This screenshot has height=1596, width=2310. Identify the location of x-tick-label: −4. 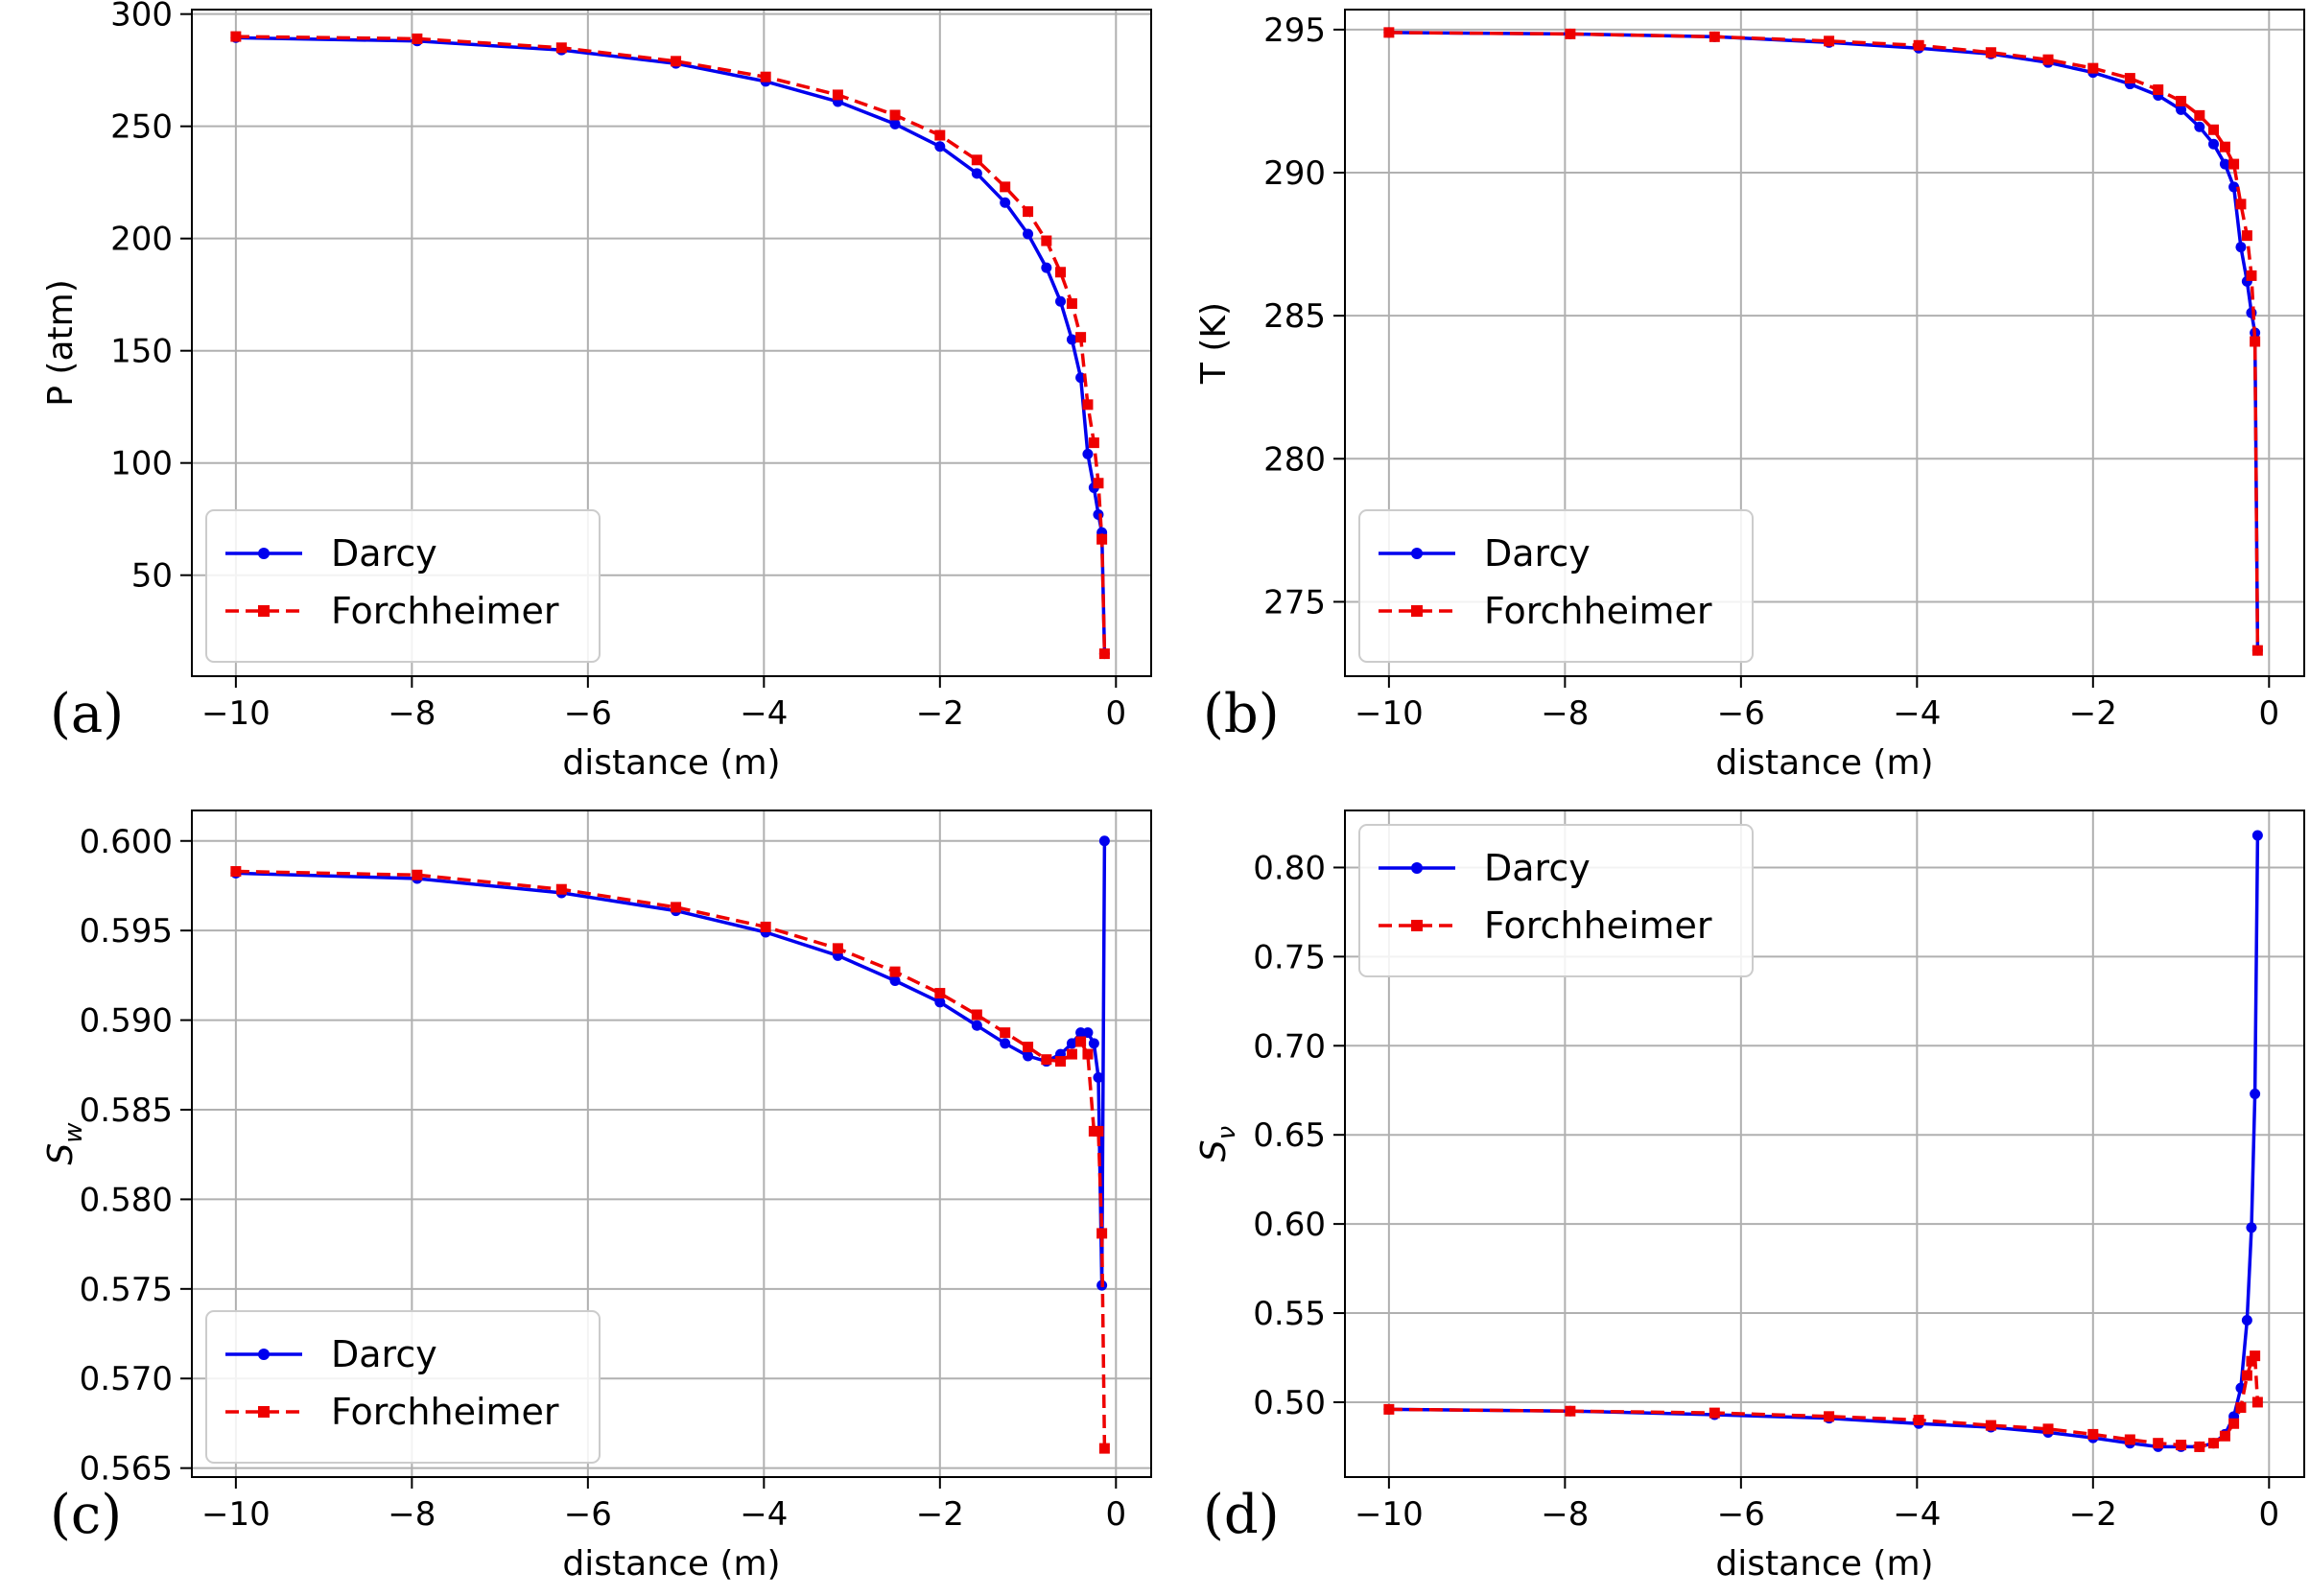
(1917, 713).